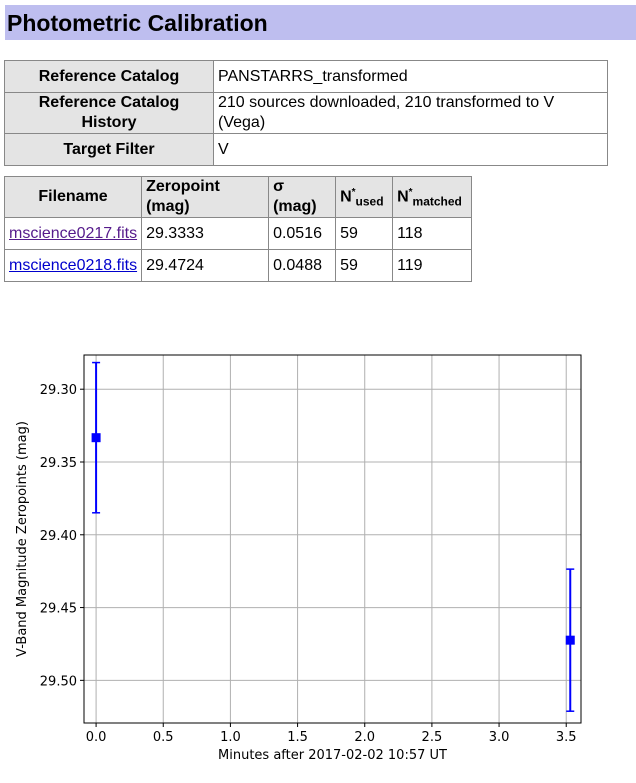 Image resolution: width=636 pixels, height=783 pixels. What do you see at coordinates (566, 737) in the screenshot?
I see `x-tick-label: 3.5` at bounding box center [566, 737].